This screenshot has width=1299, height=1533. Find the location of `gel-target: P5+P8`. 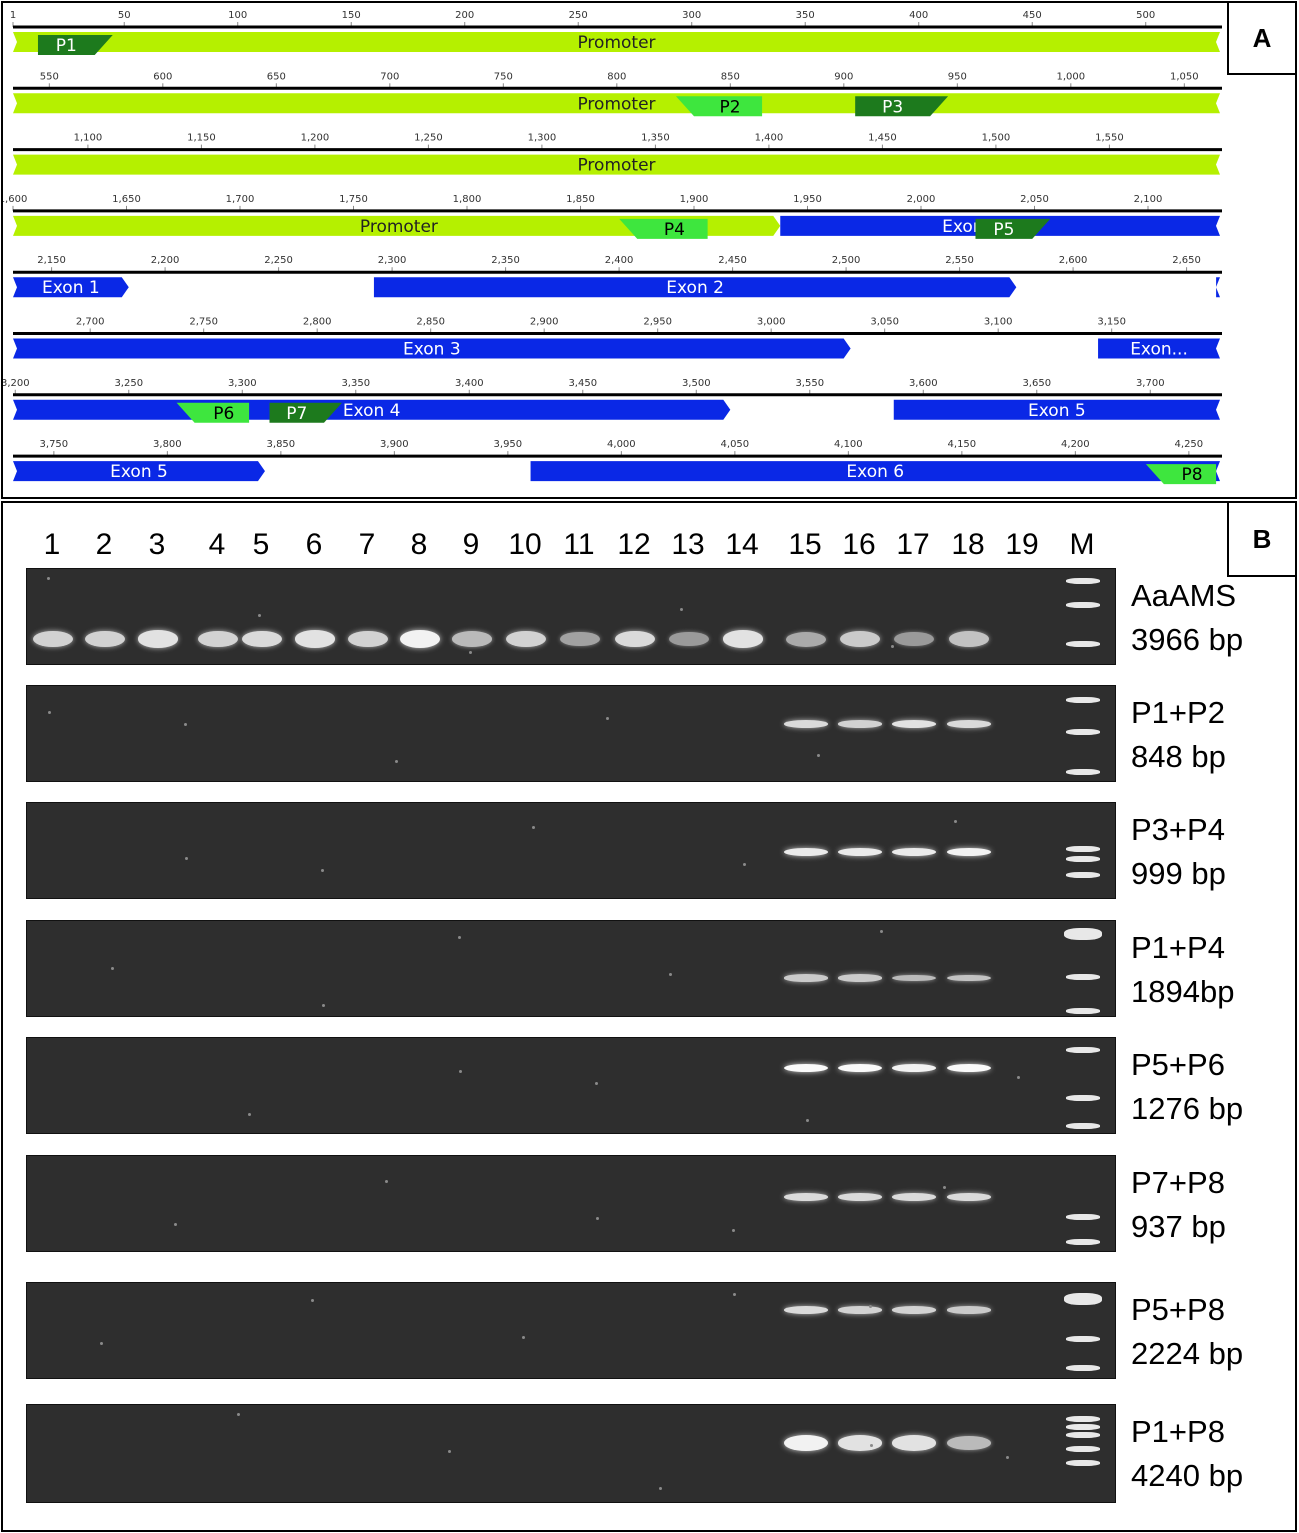

gel-target: P5+P8 is located at coordinates (1178, 1309).